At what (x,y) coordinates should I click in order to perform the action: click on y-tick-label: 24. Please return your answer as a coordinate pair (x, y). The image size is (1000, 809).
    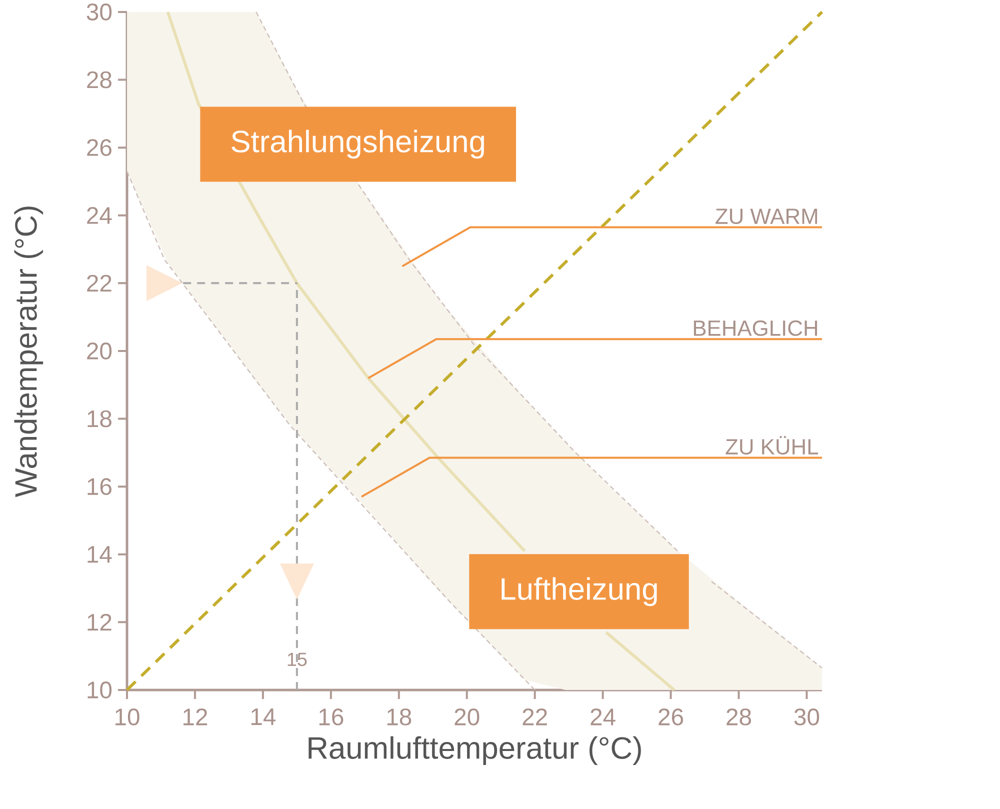
    Looking at the image, I should click on (99, 215).